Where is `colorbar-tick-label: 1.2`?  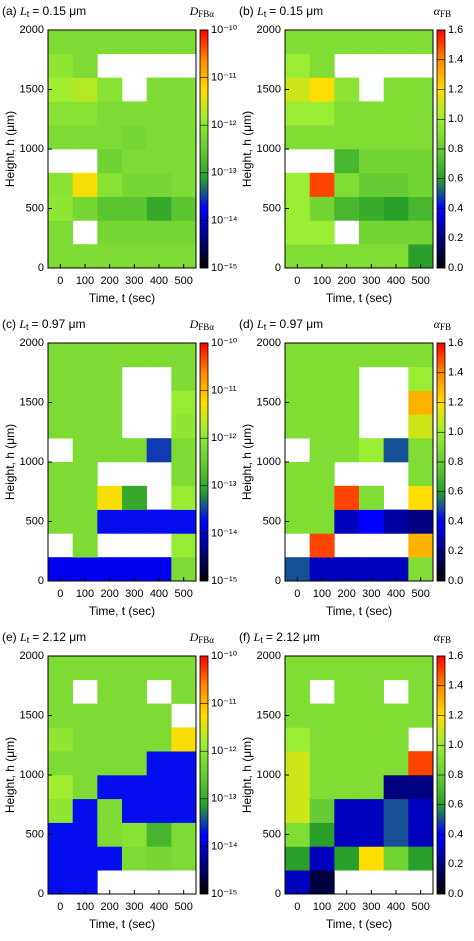
colorbar-tick-label: 1.2 is located at coordinates (455, 89).